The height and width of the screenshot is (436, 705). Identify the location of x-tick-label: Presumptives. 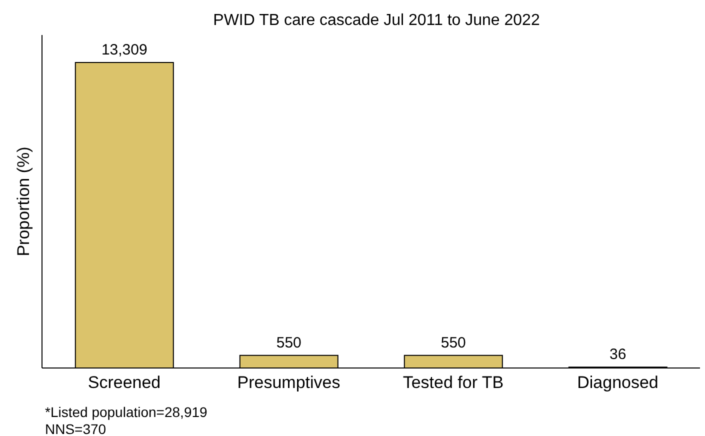
(288, 382).